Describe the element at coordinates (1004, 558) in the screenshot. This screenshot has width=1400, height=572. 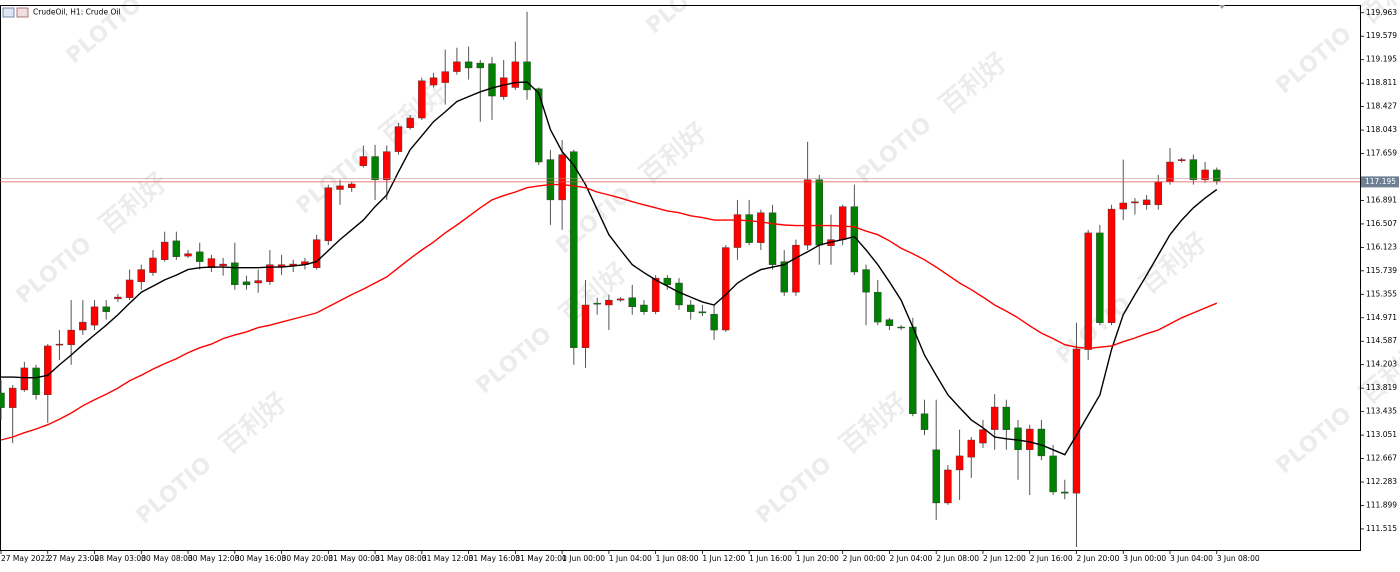
I see `x-tick-label: 2 Jun 12:00` at that location.